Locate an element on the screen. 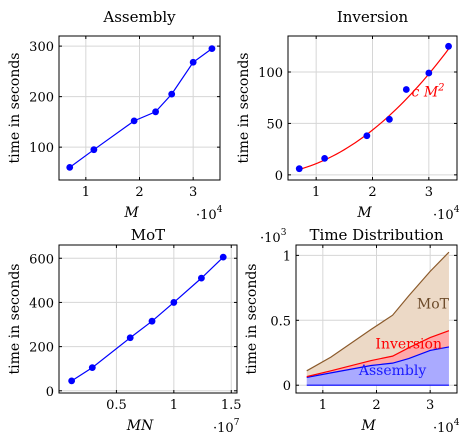 The image size is (468, 434). y-tick-label: 600 is located at coordinates (41, 259).